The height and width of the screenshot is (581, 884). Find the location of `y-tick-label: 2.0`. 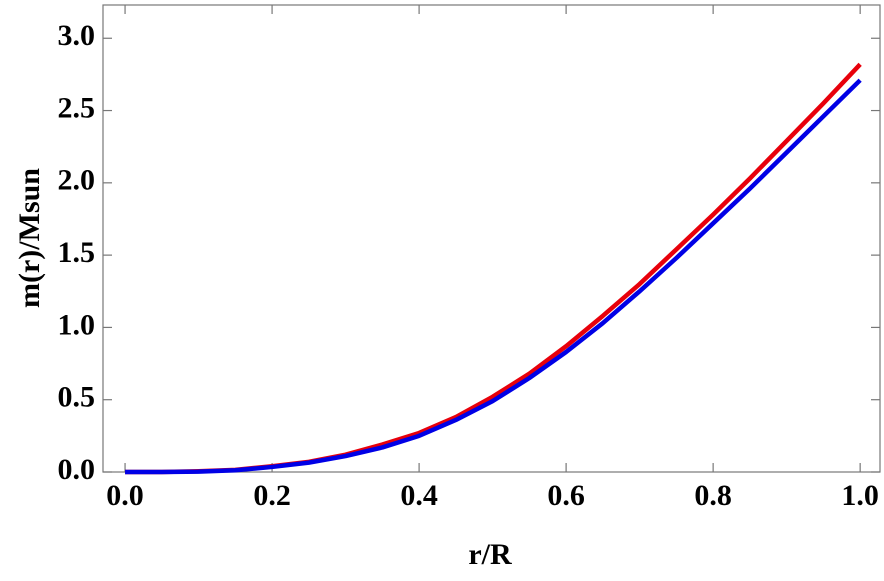

y-tick-label: 2.0 is located at coordinates (77, 180).